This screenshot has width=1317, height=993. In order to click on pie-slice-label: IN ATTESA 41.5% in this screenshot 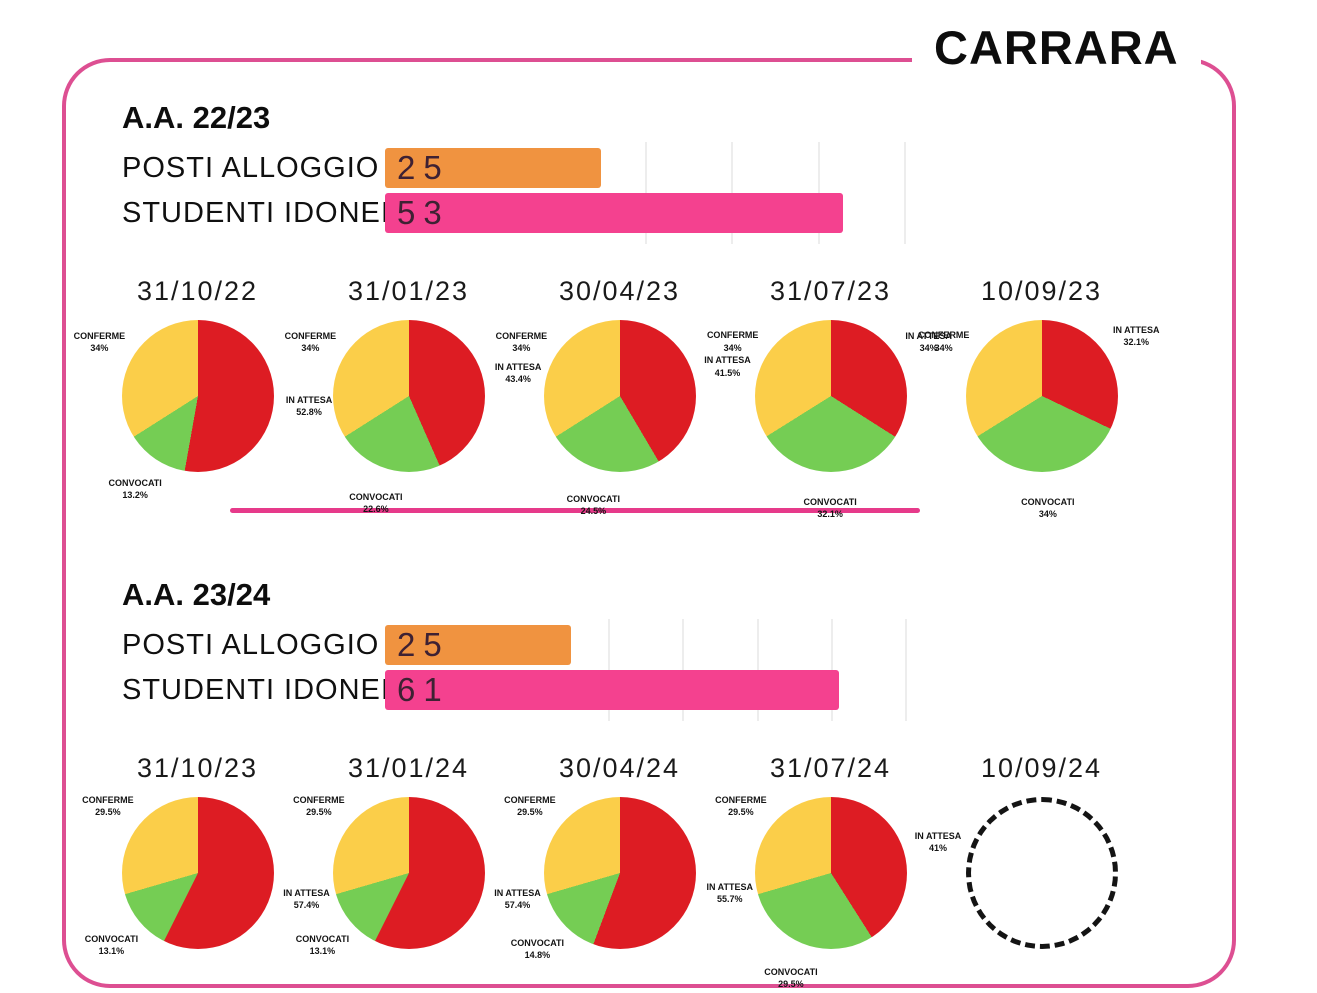, I will do `click(727, 366)`.